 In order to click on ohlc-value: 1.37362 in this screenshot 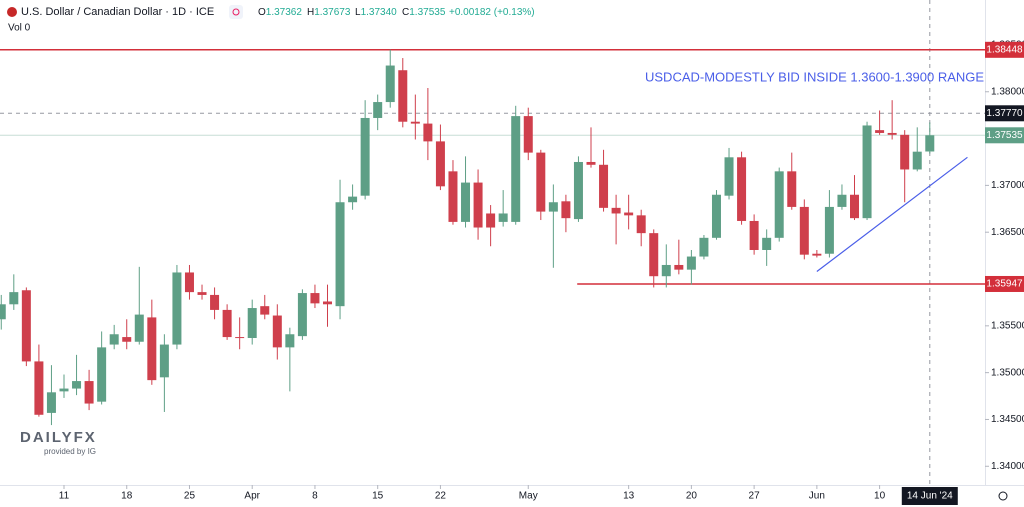, I will do `click(284, 12)`.